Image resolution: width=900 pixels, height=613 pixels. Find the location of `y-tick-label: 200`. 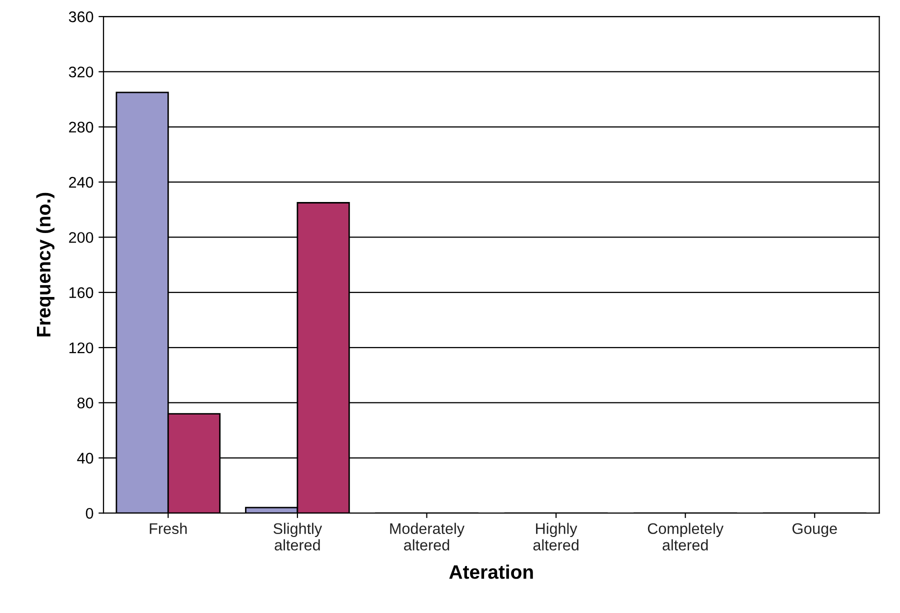

y-tick-label: 200 is located at coordinates (81, 237).